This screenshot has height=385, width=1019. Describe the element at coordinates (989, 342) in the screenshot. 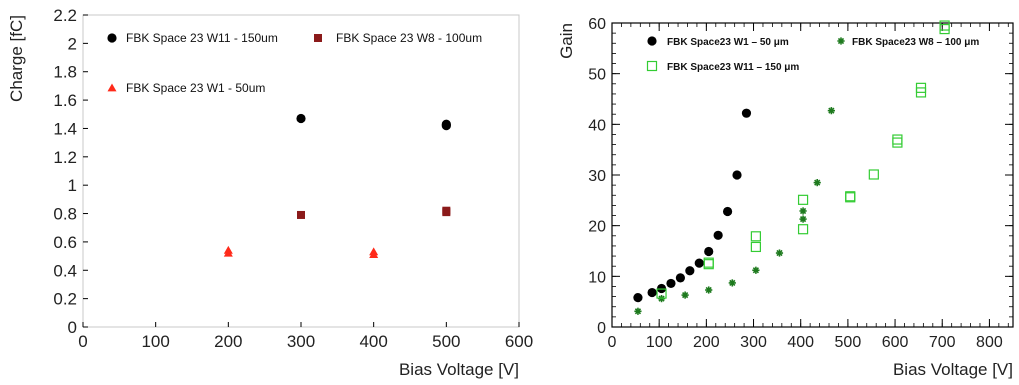

I see `x-tick-label: 800` at that location.